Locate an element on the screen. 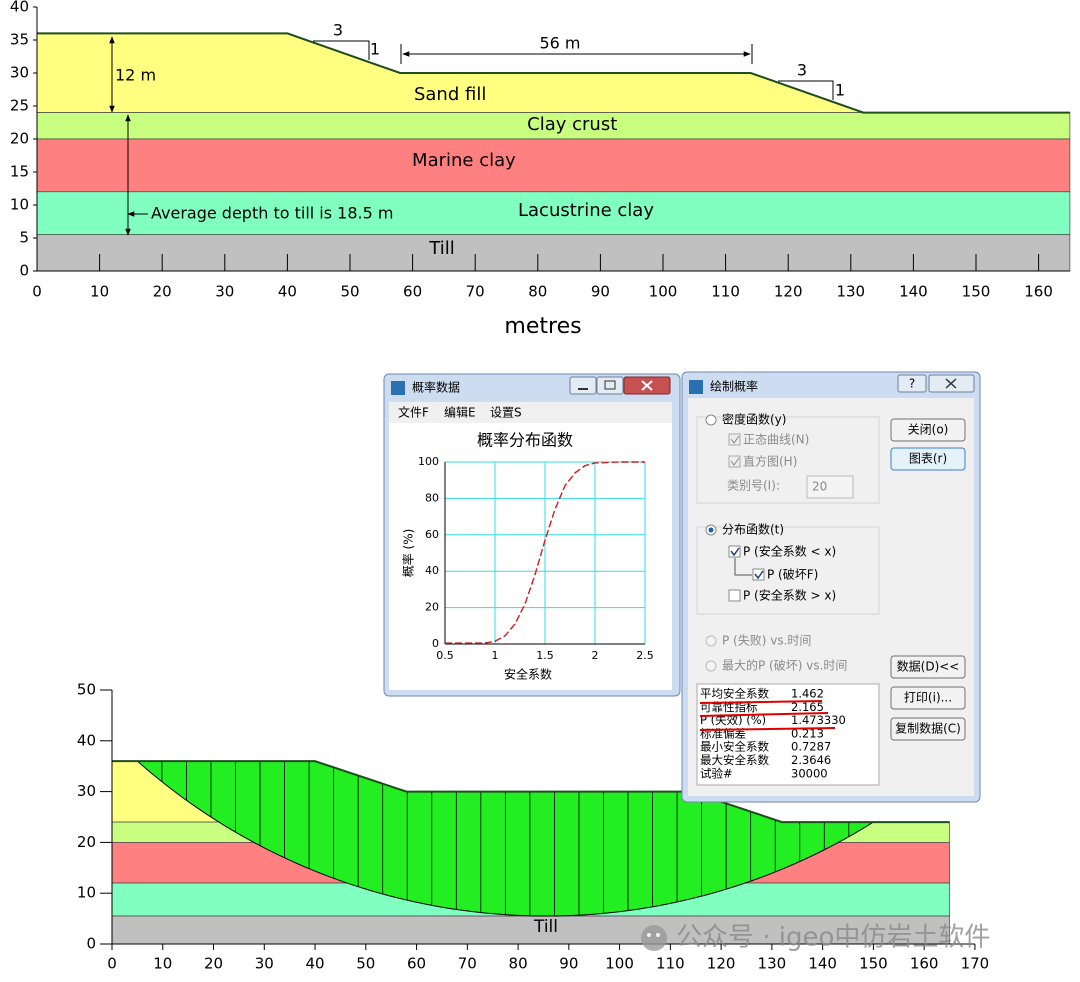  check-mark is located at coordinates (735, 552).